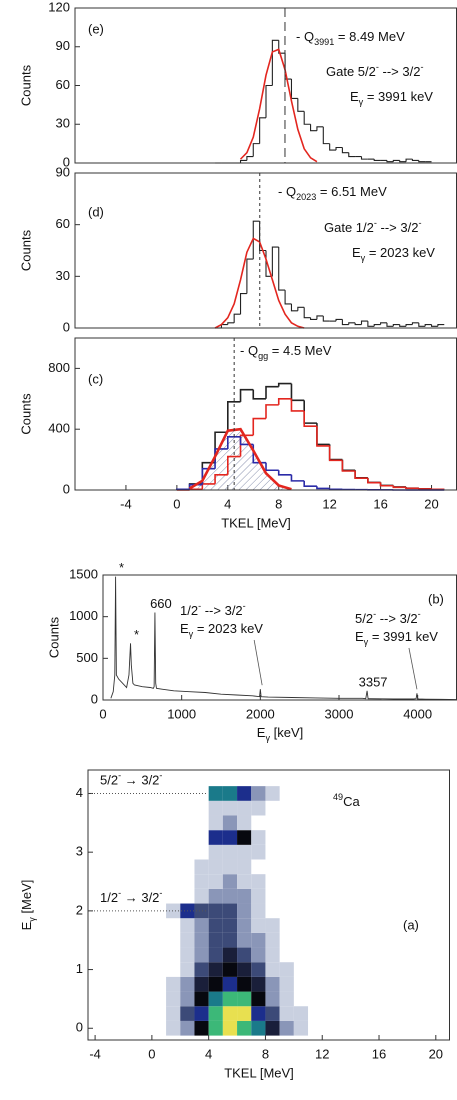 The image size is (457, 1100). What do you see at coordinates (66, 161) in the screenshot?
I see `y-tick-label: 0` at bounding box center [66, 161].